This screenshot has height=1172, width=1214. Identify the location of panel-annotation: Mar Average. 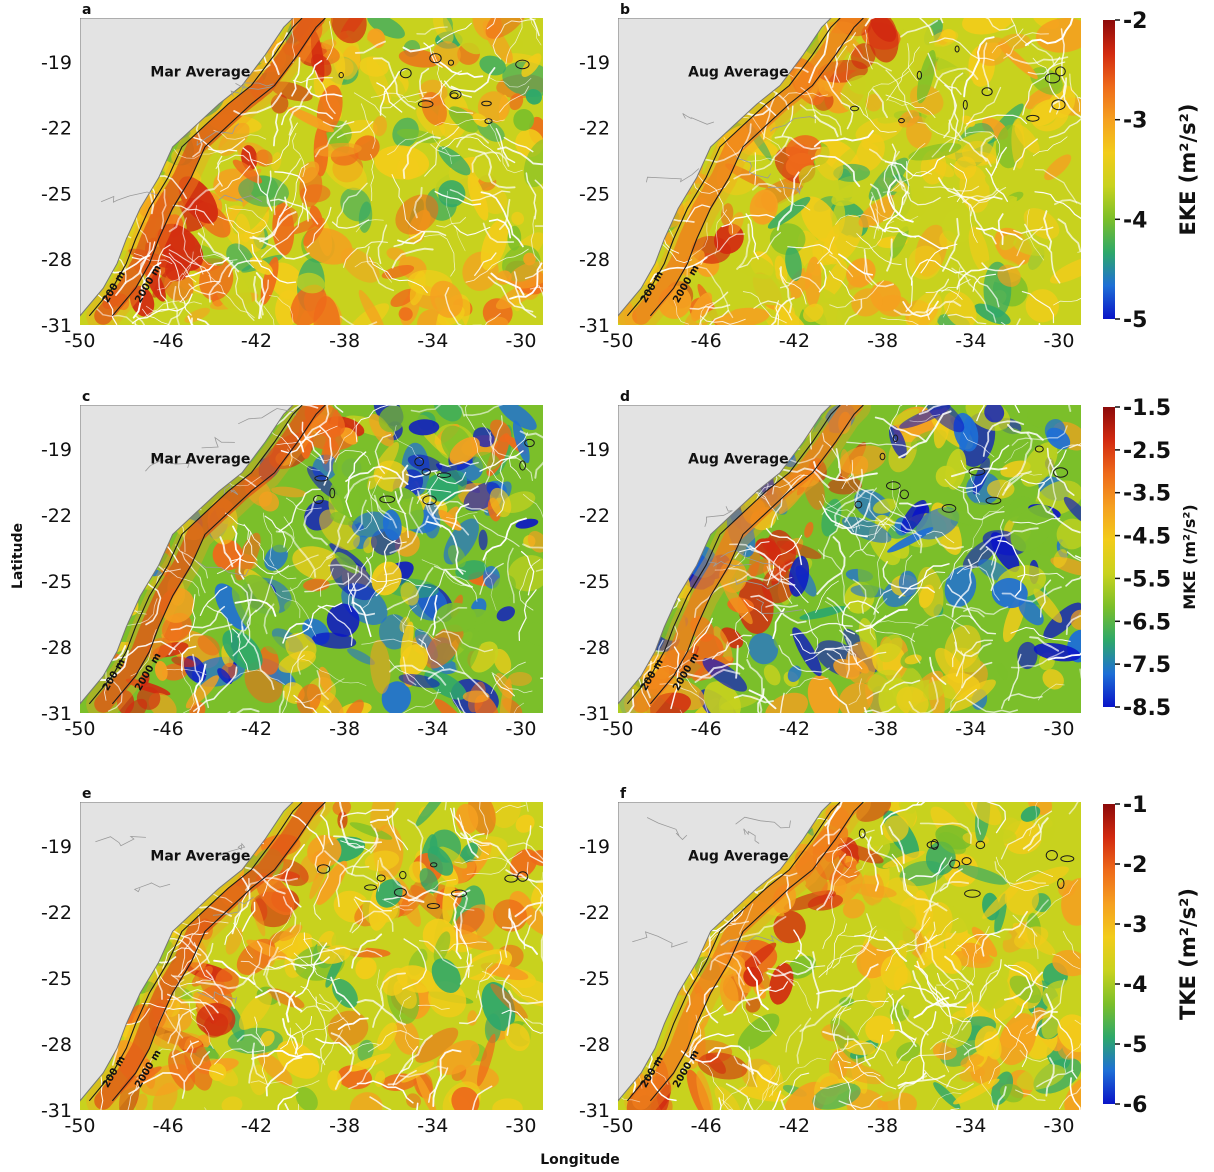
(200, 72).